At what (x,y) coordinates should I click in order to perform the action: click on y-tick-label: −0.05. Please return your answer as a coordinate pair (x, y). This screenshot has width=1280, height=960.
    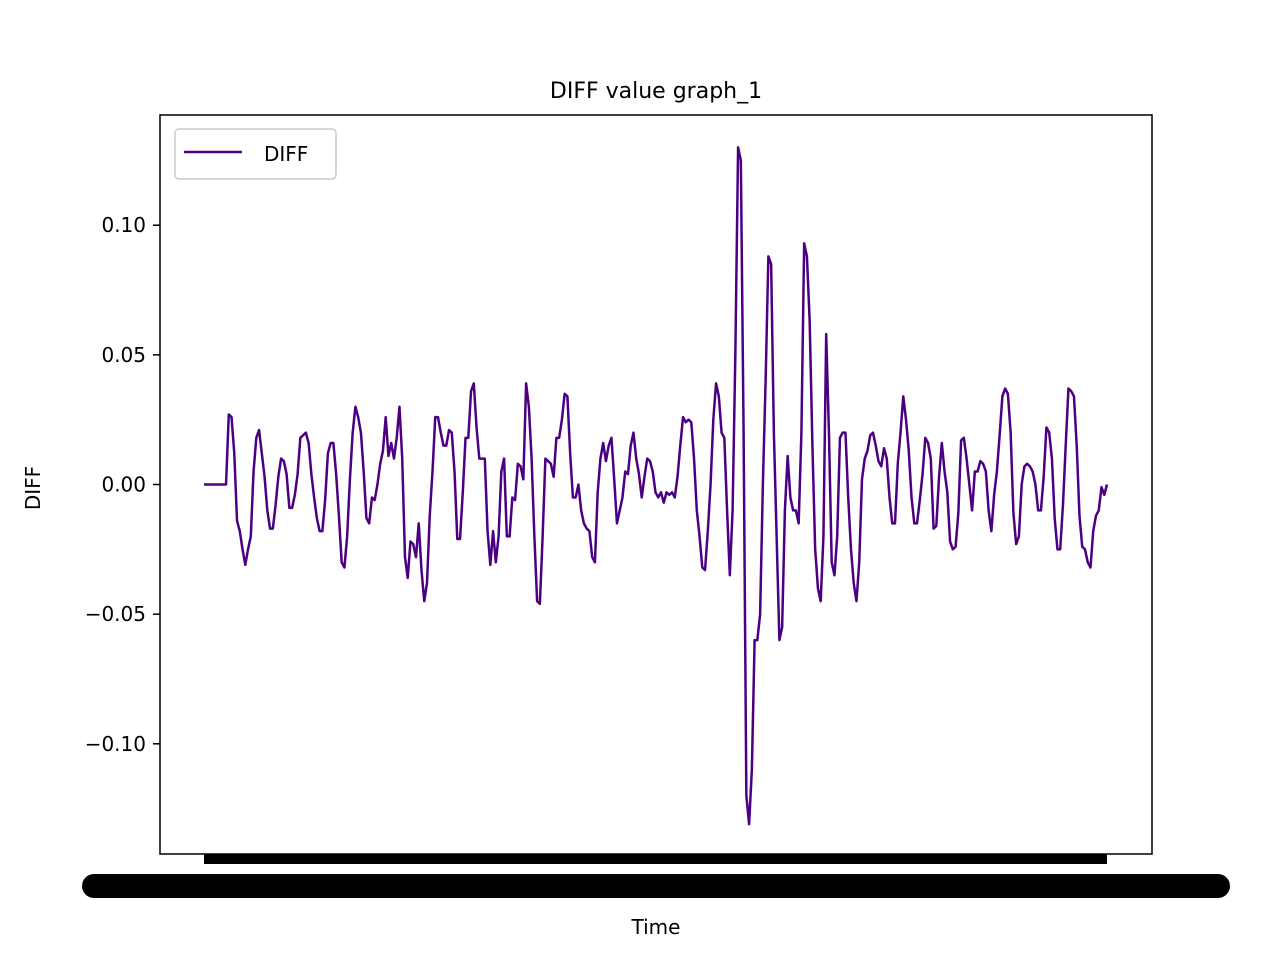
    Looking at the image, I should click on (115, 614).